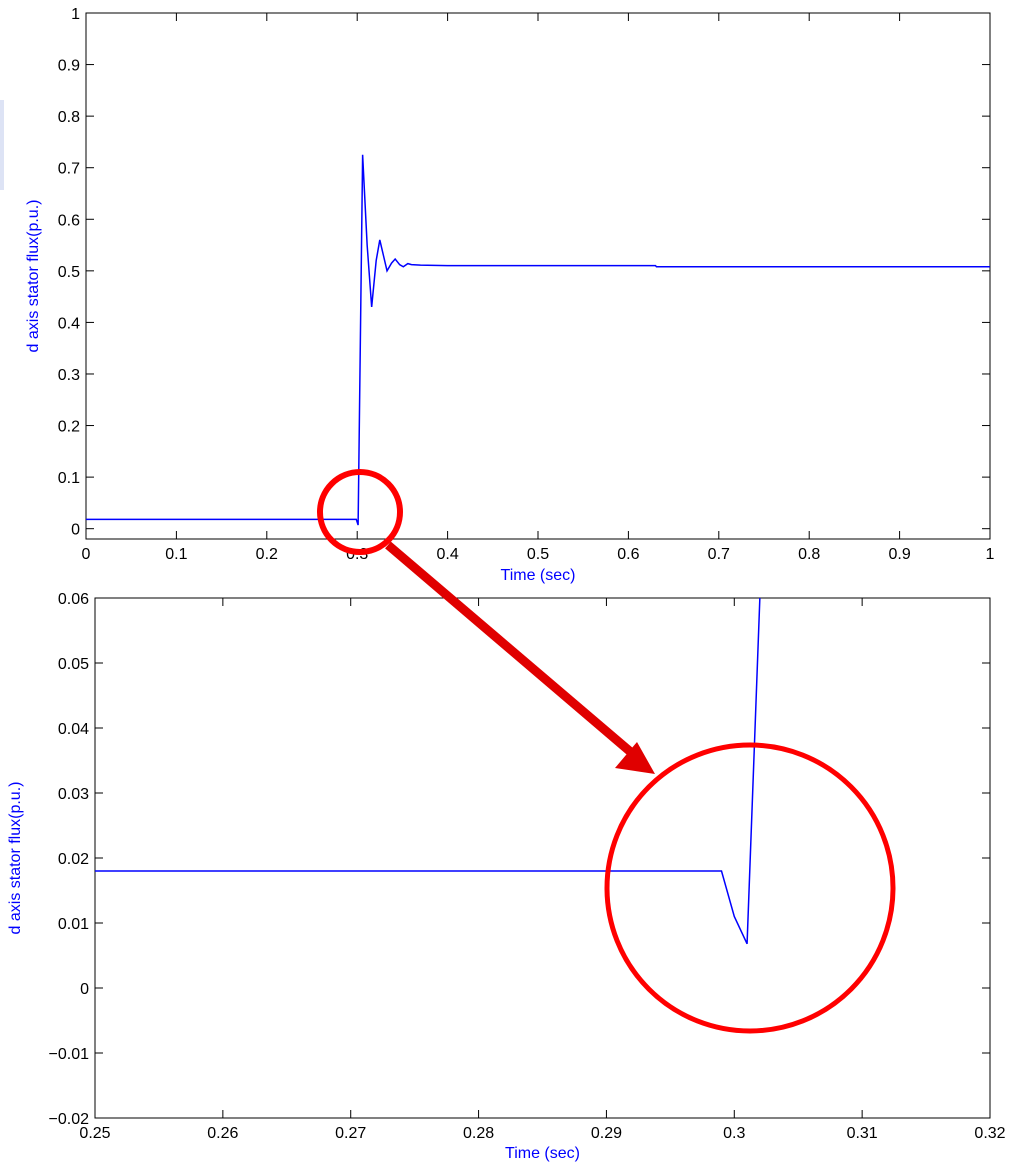  I want to click on x-tick-label: 0.2, so click(267, 554).